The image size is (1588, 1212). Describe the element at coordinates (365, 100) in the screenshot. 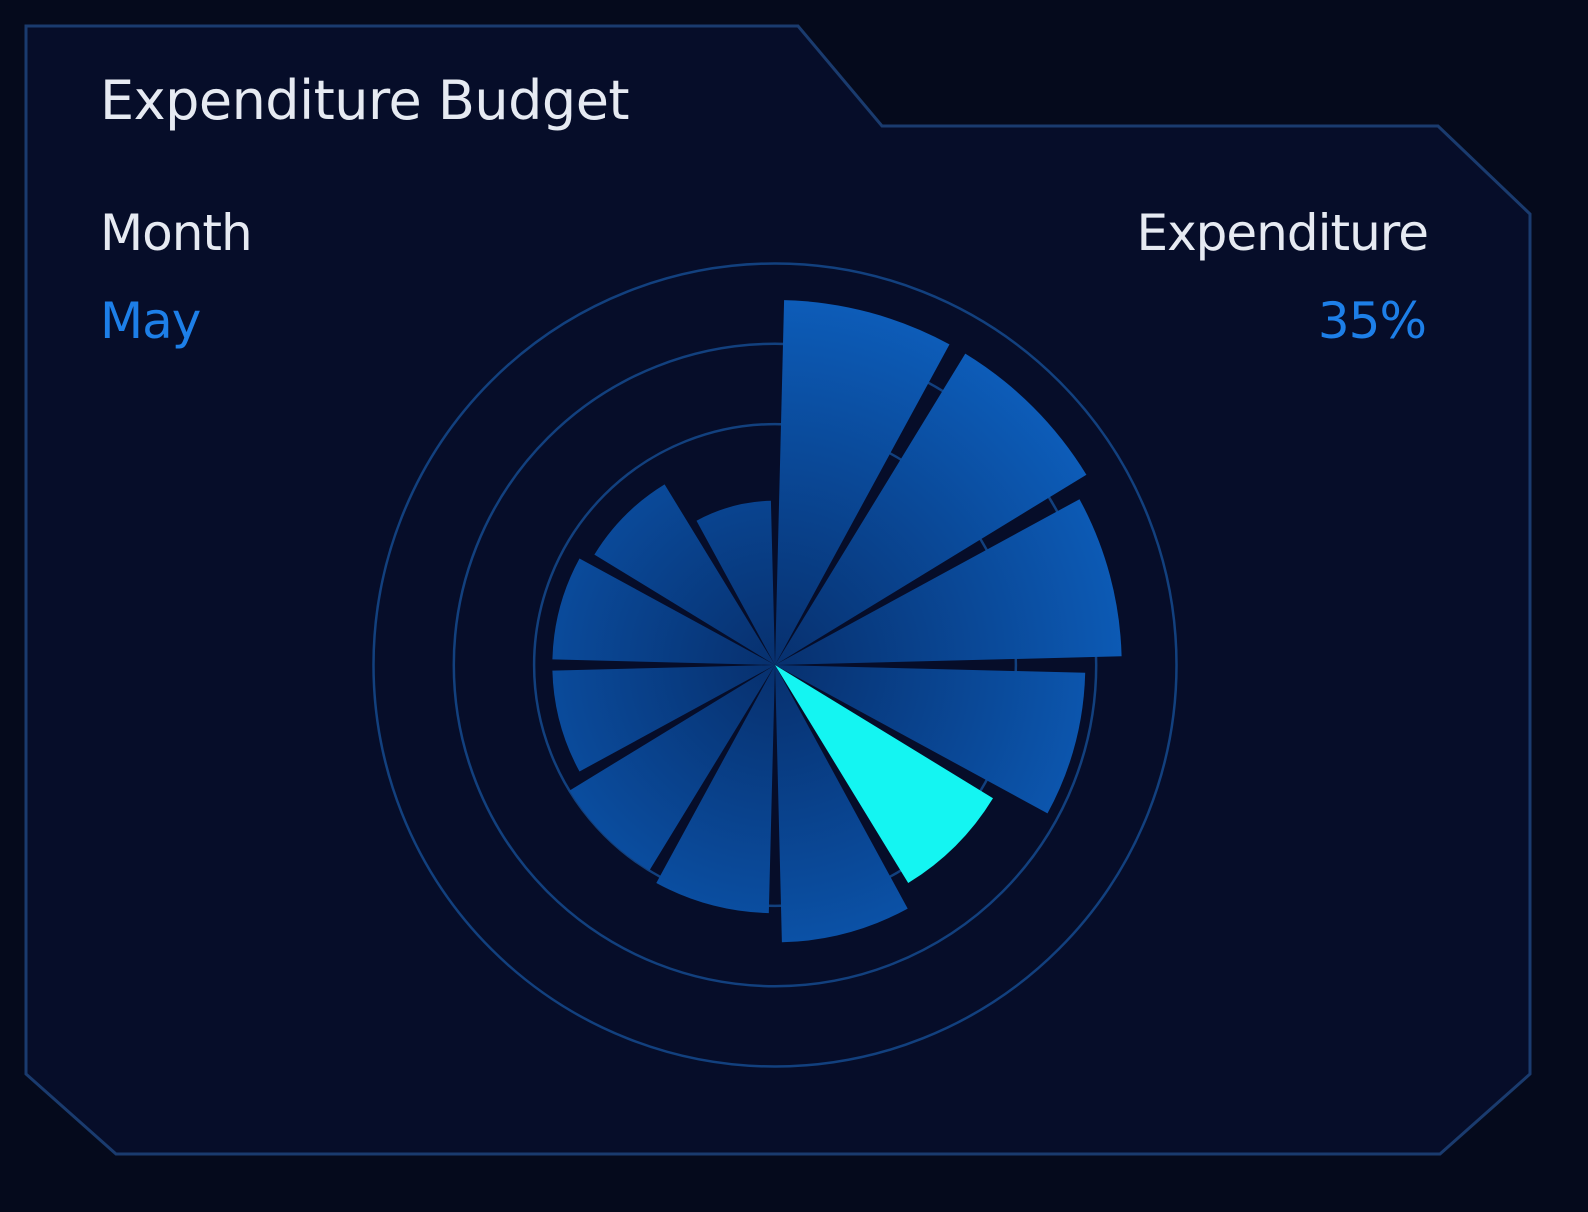

I see `panel-title: Expenditure Budget` at that location.